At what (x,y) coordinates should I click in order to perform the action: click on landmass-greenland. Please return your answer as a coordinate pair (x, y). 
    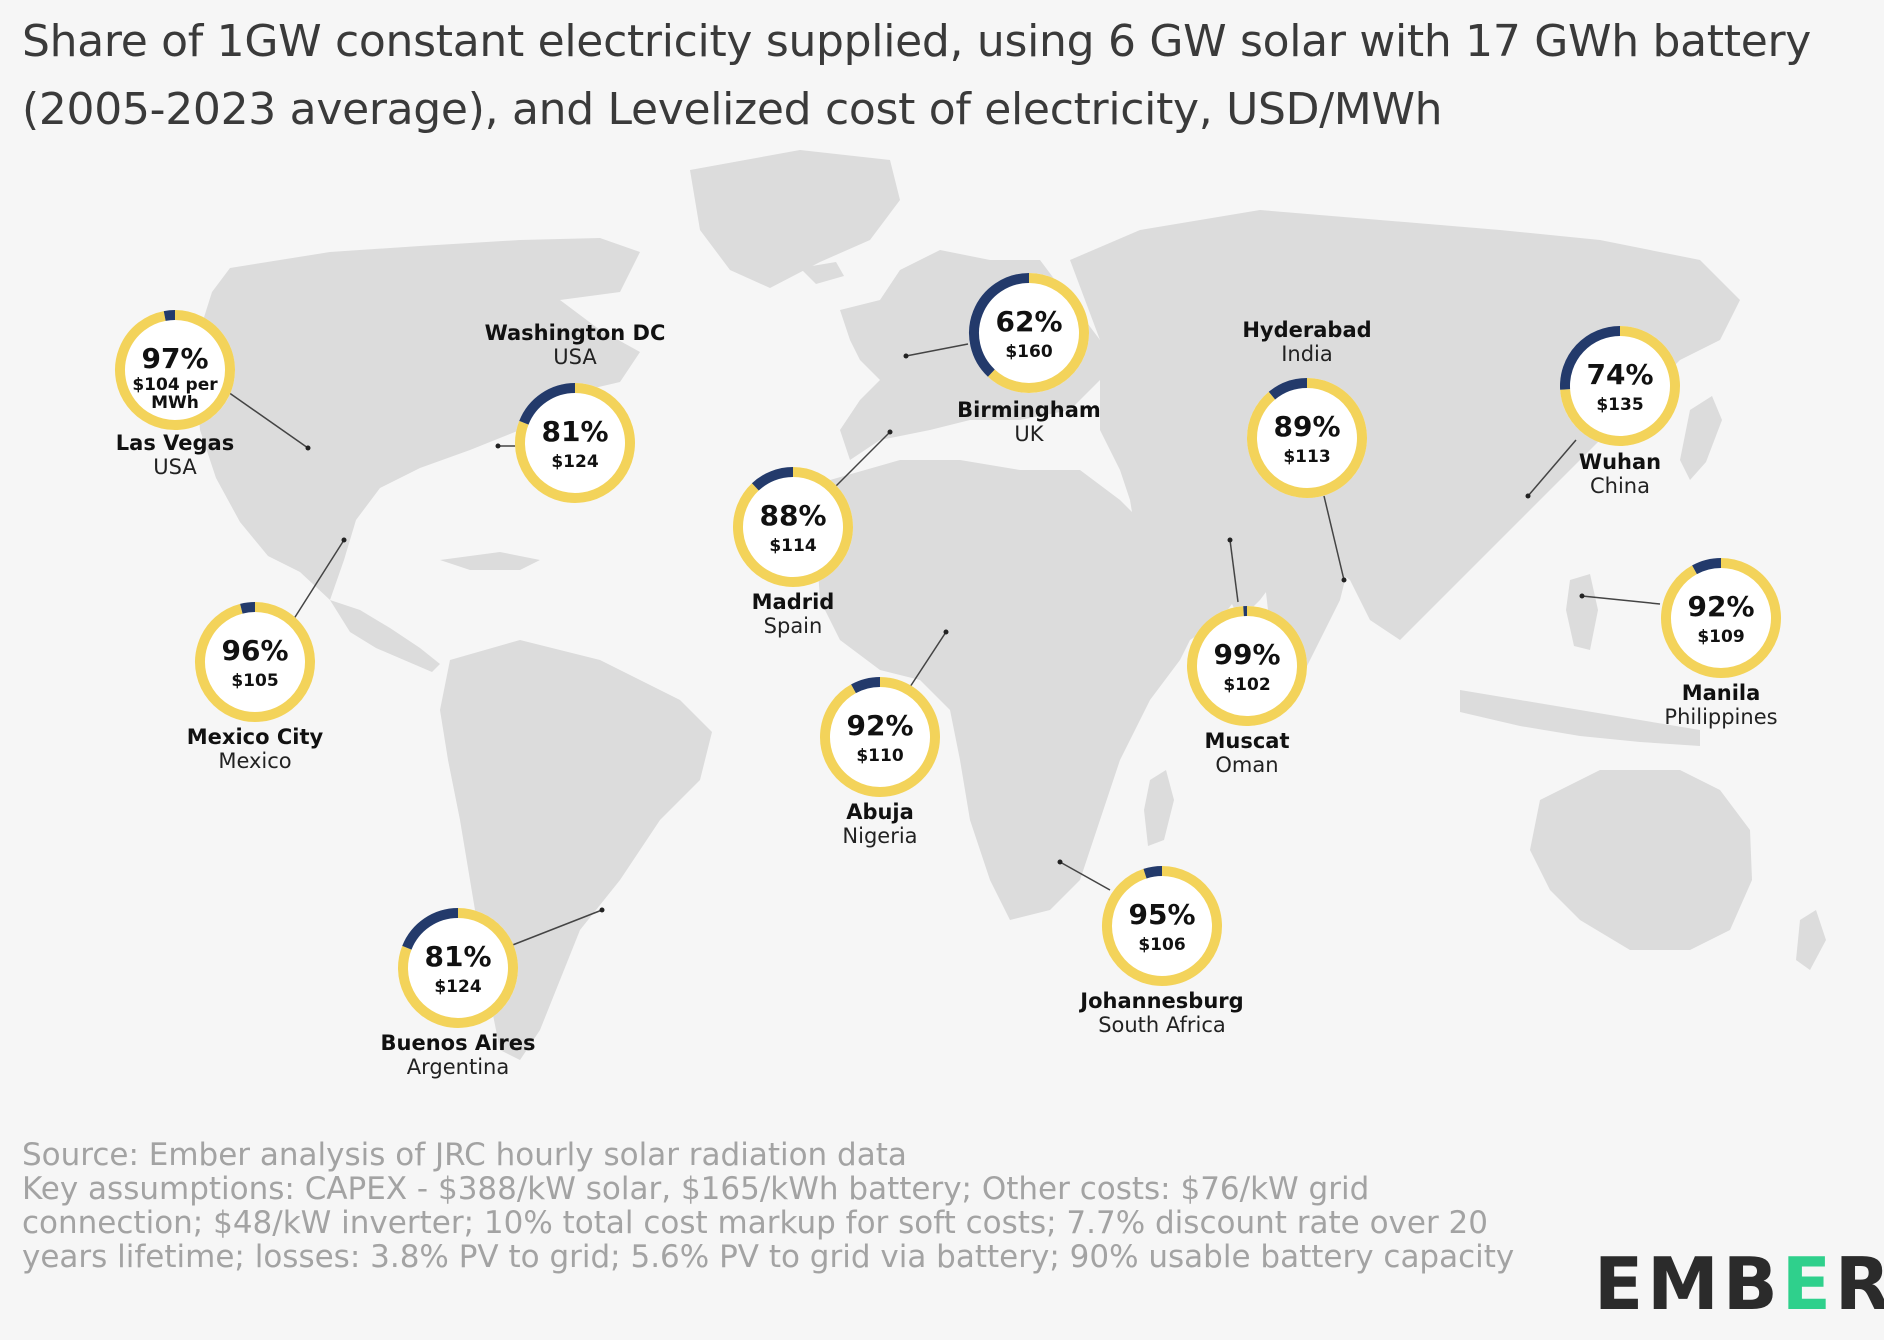
    Looking at the image, I should click on (795, 219).